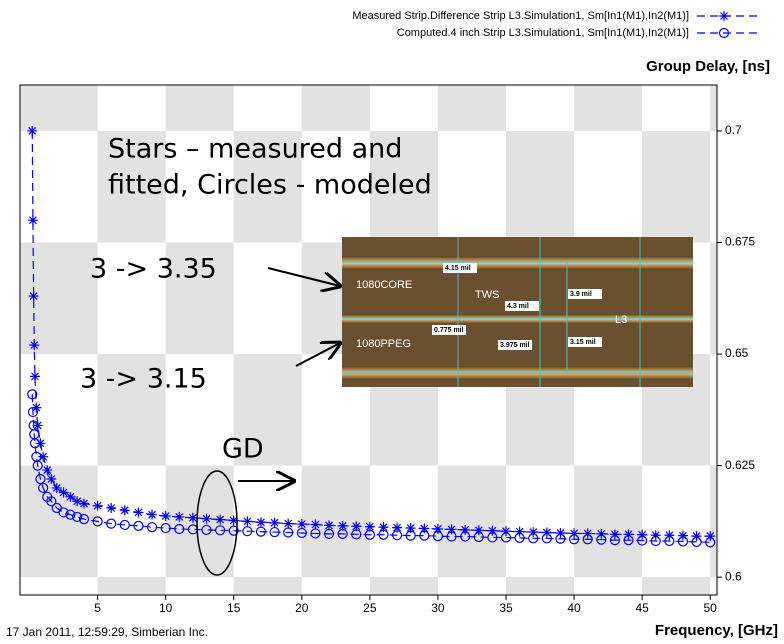  What do you see at coordinates (733, 576) in the screenshot?
I see `y-tick-label: 0.6` at bounding box center [733, 576].